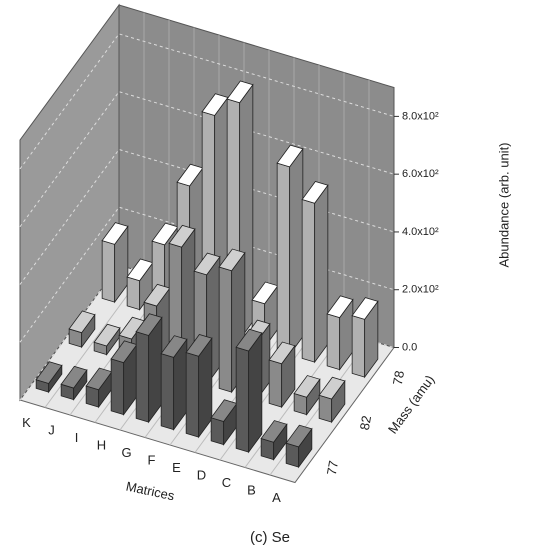 The image size is (538, 553). I want to click on x-tick-label: J, so click(51, 430).